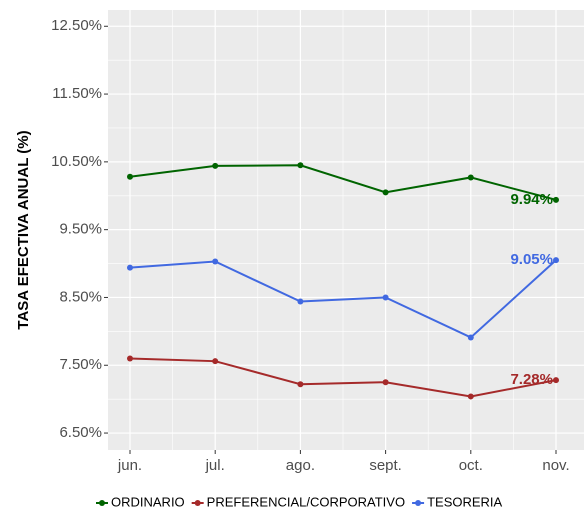 Image resolution: width=584 pixels, height=518 pixels. What do you see at coordinates (531, 199) in the screenshot?
I see `data-label: 9.94%` at bounding box center [531, 199].